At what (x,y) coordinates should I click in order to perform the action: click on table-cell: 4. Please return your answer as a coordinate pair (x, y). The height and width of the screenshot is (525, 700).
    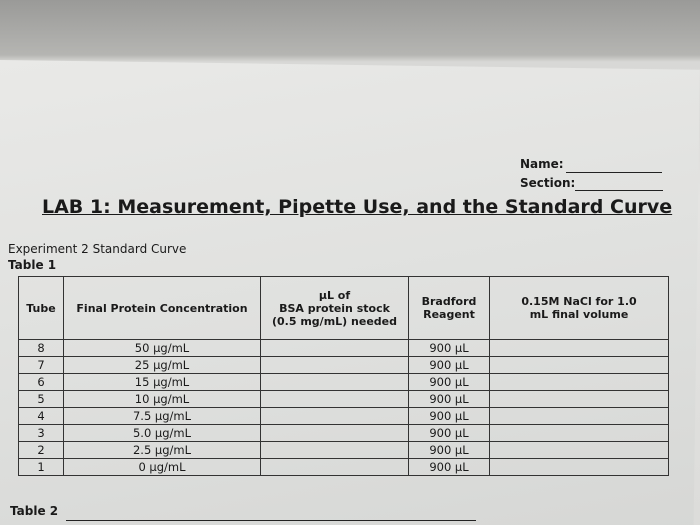
    Looking at the image, I should click on (41, 416).